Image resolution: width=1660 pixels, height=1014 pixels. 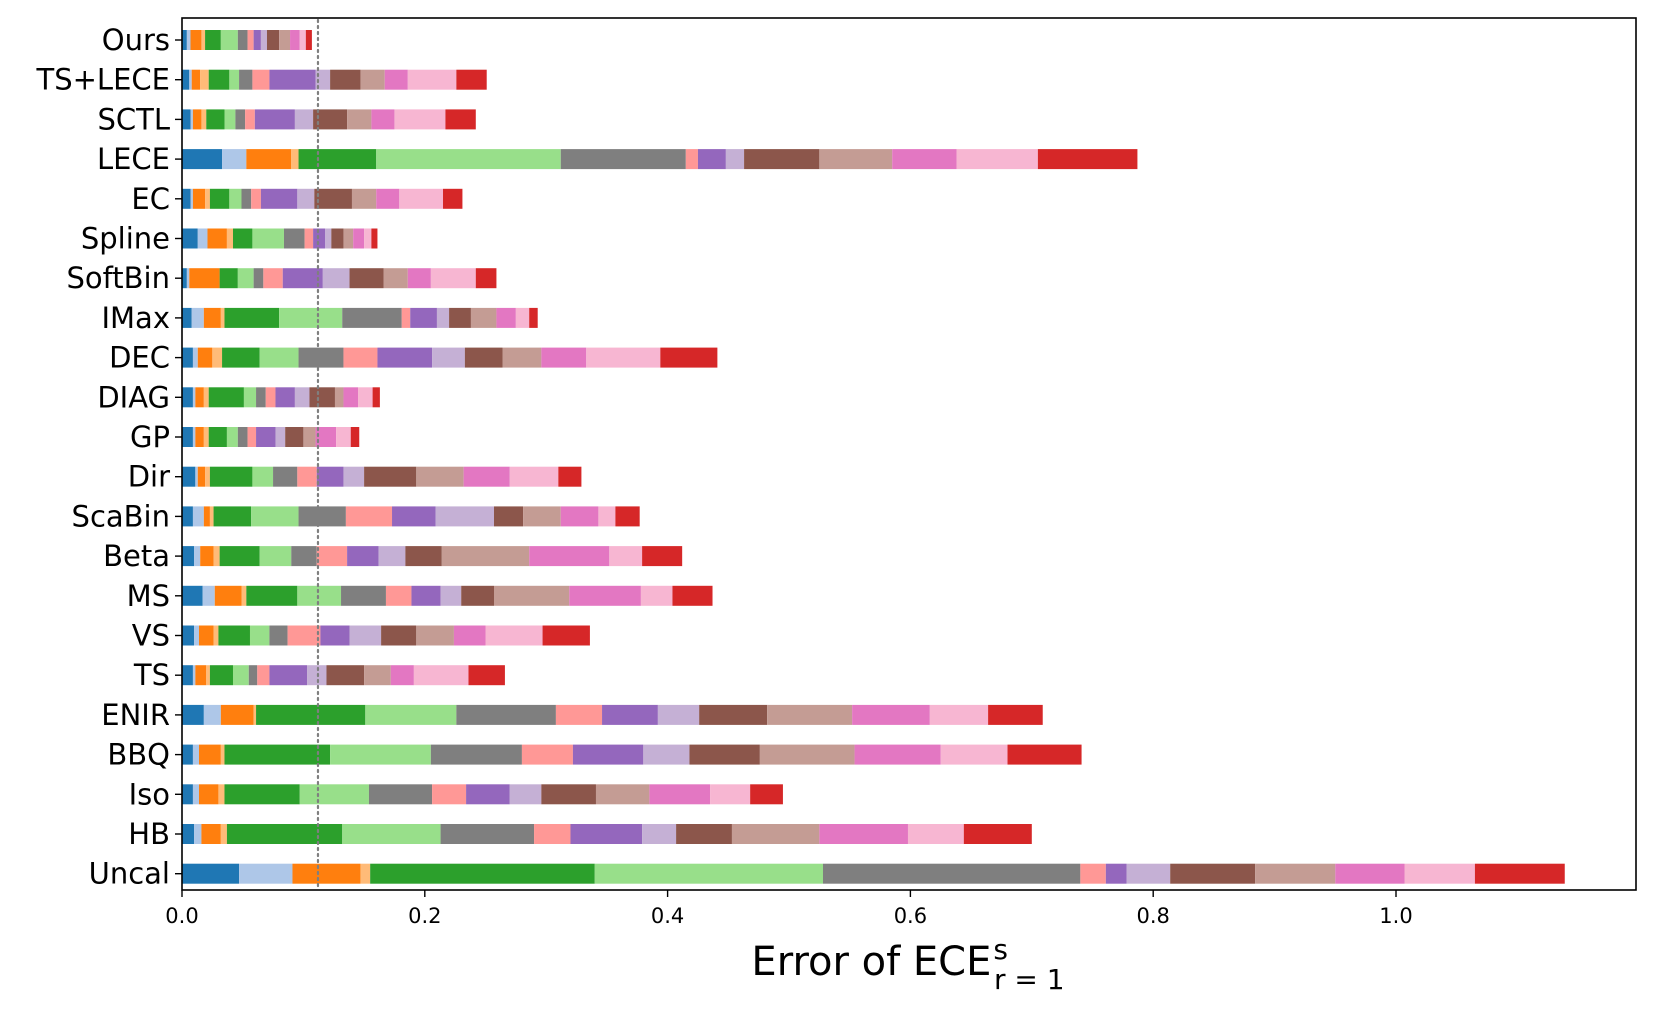 What do you see at coordinates (871, 962) in the screenshot?
I see `x-axis-label-main: Error of ECE` at bounding box center [871, 962].